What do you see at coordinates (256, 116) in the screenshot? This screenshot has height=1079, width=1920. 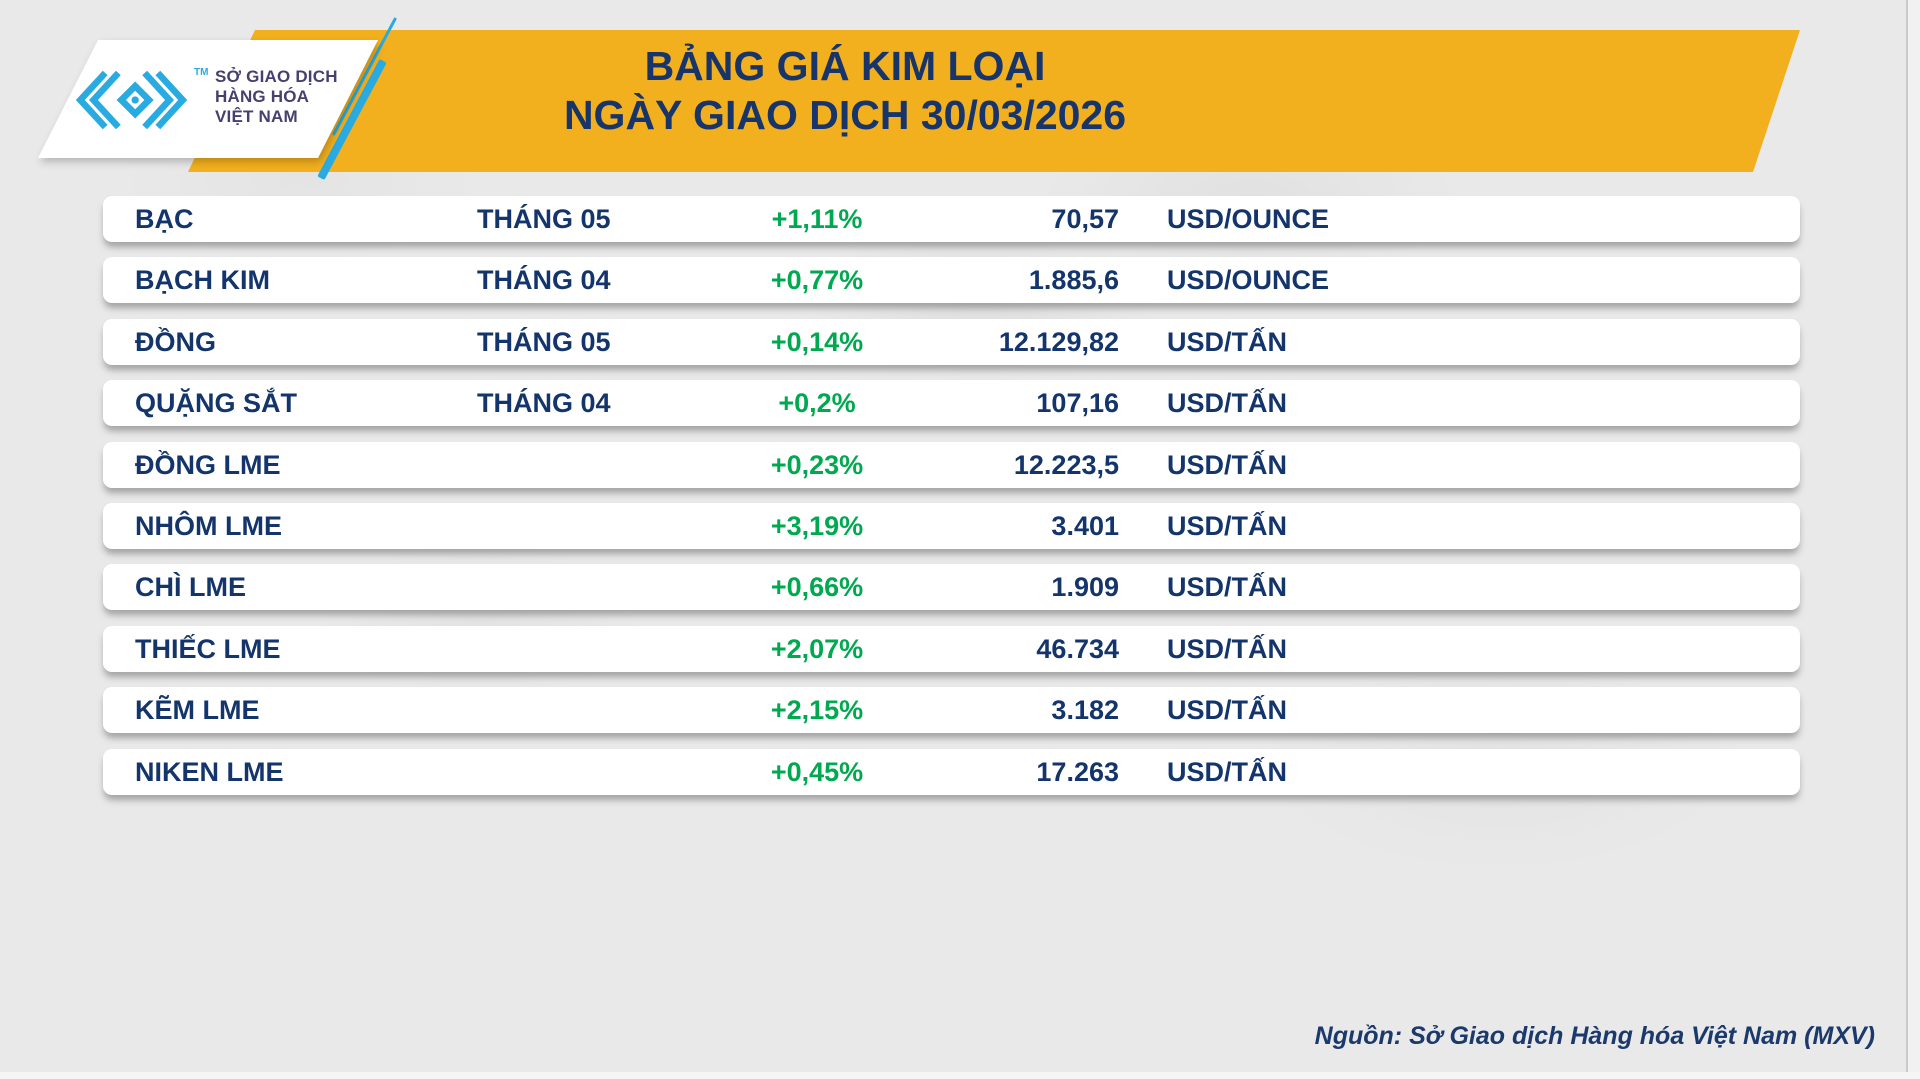 I see `org-name-line-3: VIỆT NAM` at bounding box center [256, 116].